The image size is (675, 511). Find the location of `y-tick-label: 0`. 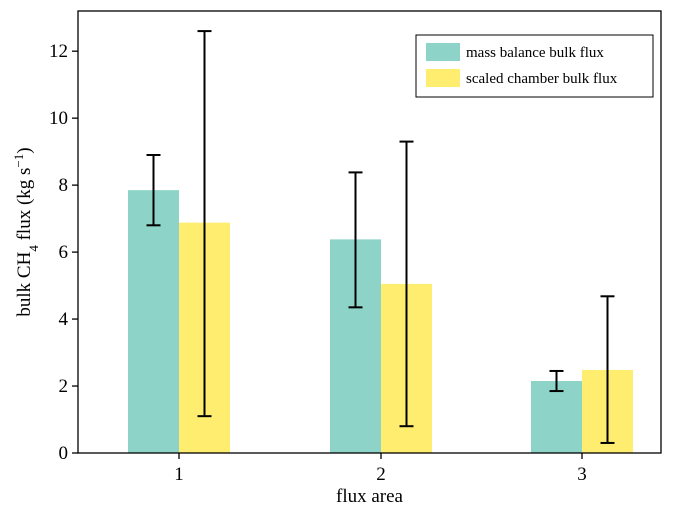

y-tick-label: 0 is located at coordinates (64, 453).